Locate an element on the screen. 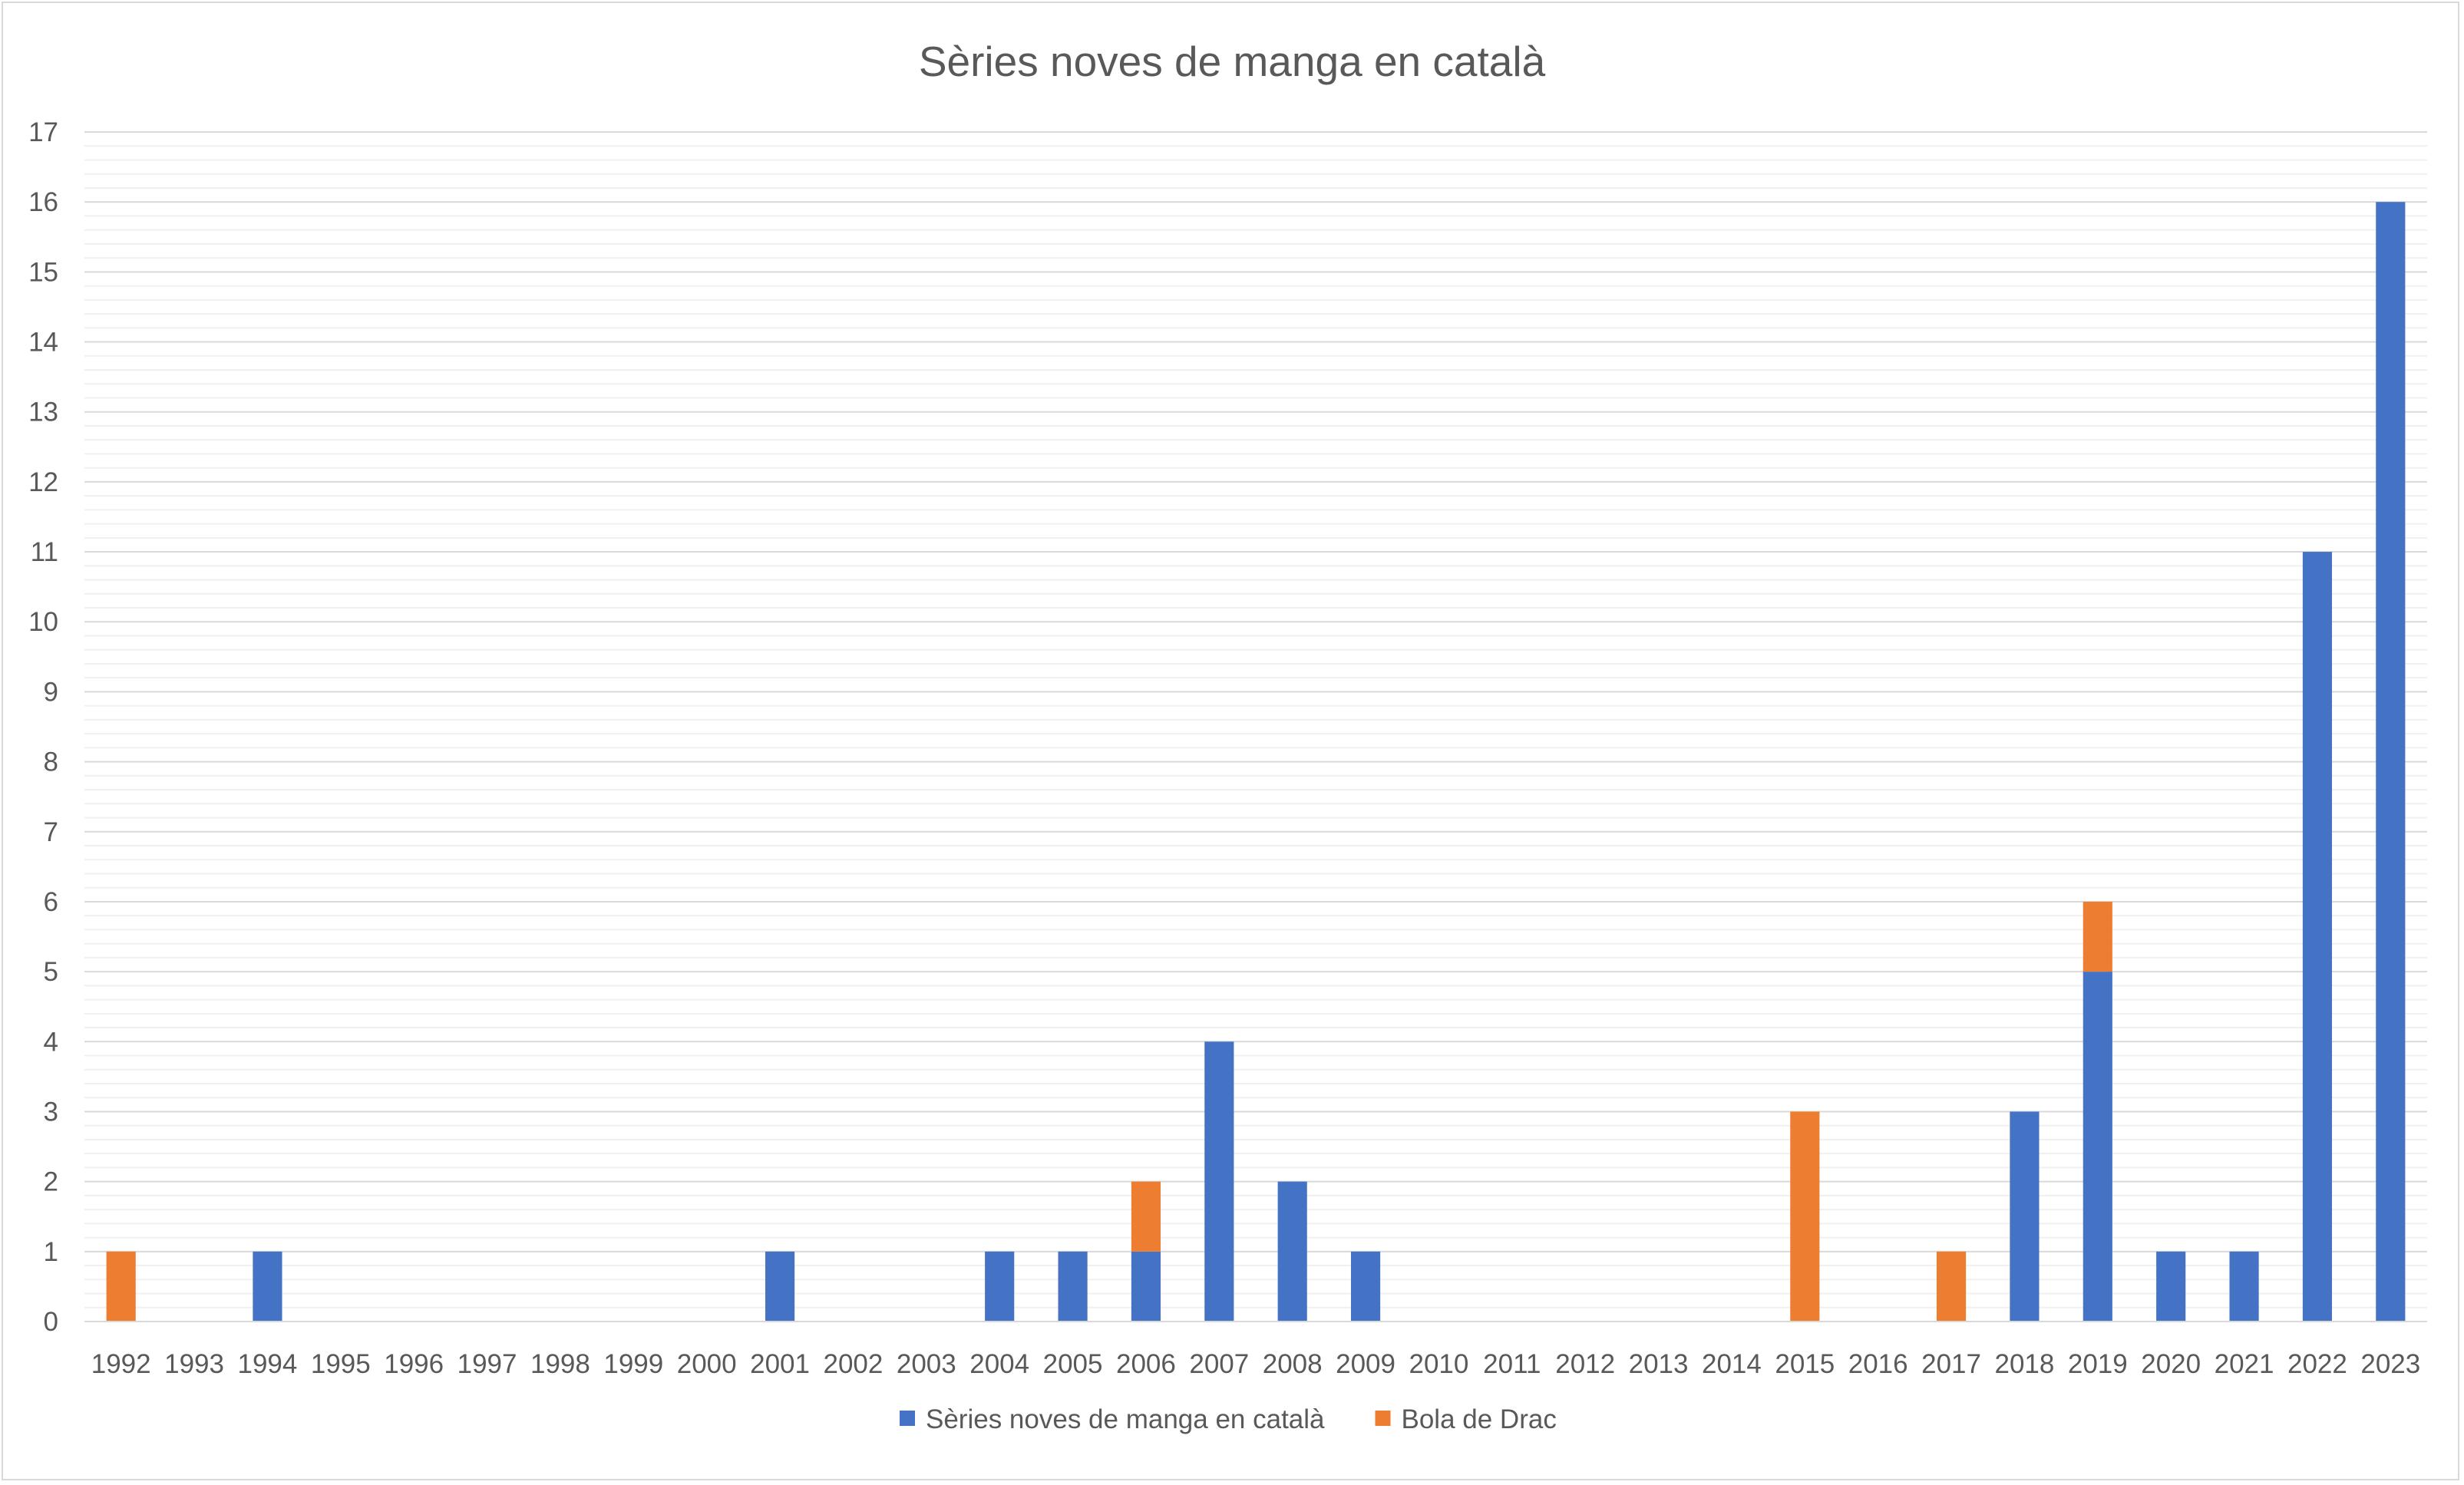 The width and height of the screenshot is (2464, 1485). x-tick-label: 2007 is located at coordinates (1219, 1364).